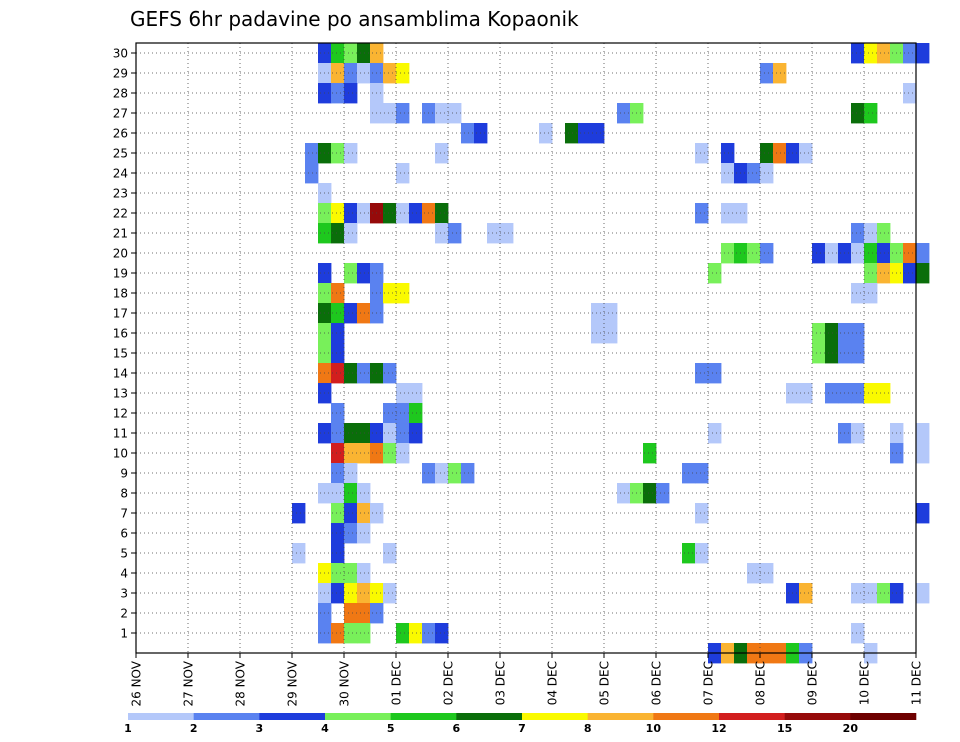 This screenshot has width=960, height=742. Describe the element at coordinates (120, 414) in the screenshot. I see `y-tick-label: 12` at that location.